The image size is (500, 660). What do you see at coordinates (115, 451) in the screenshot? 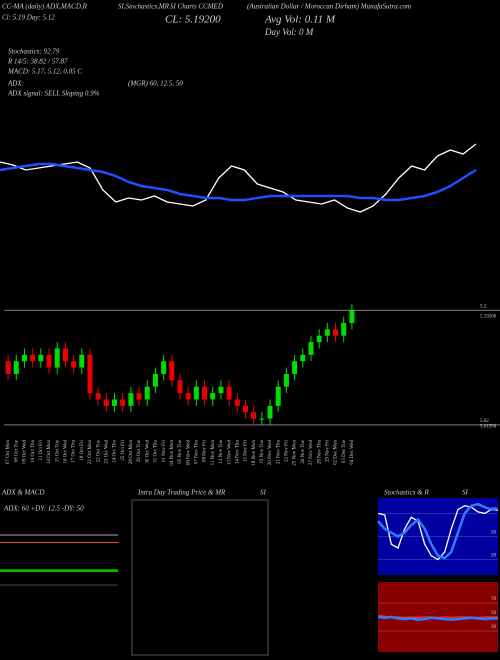
I see `x-tick-label: 24 Oct Thu` at bounding box center [115, 451].